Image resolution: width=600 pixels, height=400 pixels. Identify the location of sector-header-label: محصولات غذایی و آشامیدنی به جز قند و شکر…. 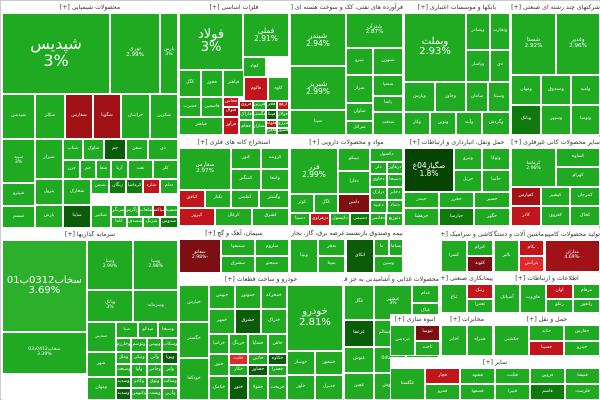
(391, 279).